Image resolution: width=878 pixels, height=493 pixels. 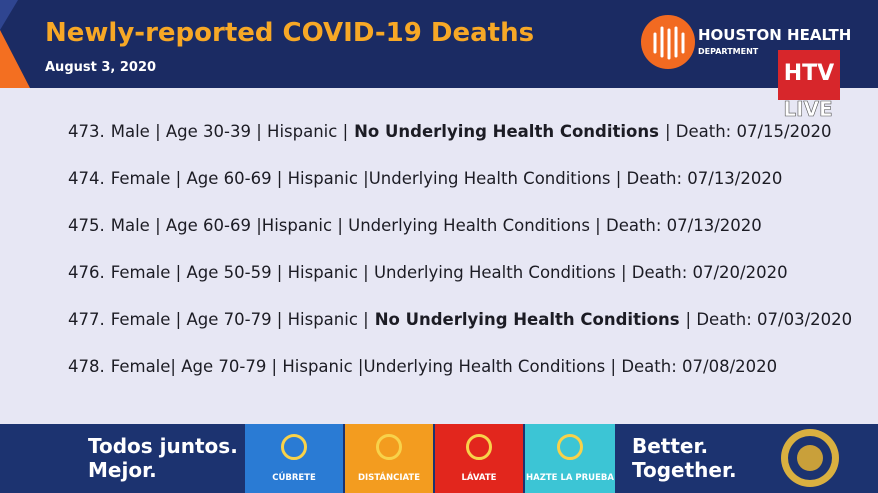 I want to click on tile: DISTÁNCIATE, so click(x=389, y=458).